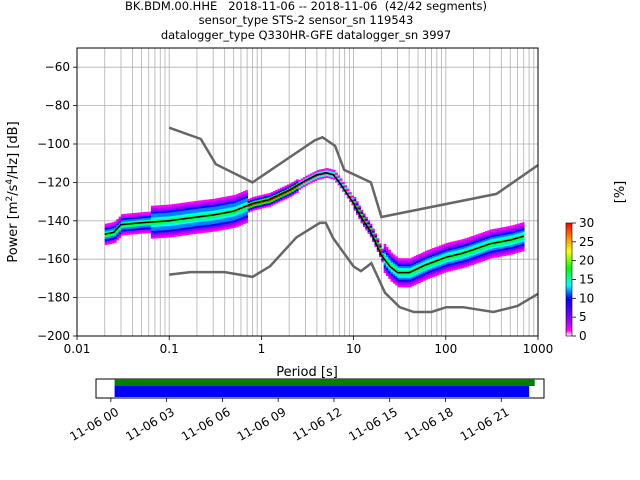  What do you see at coordinates (445, 349) in the screenshot?
I see `x-tick-label: 100` at bounding box center [445, 349].